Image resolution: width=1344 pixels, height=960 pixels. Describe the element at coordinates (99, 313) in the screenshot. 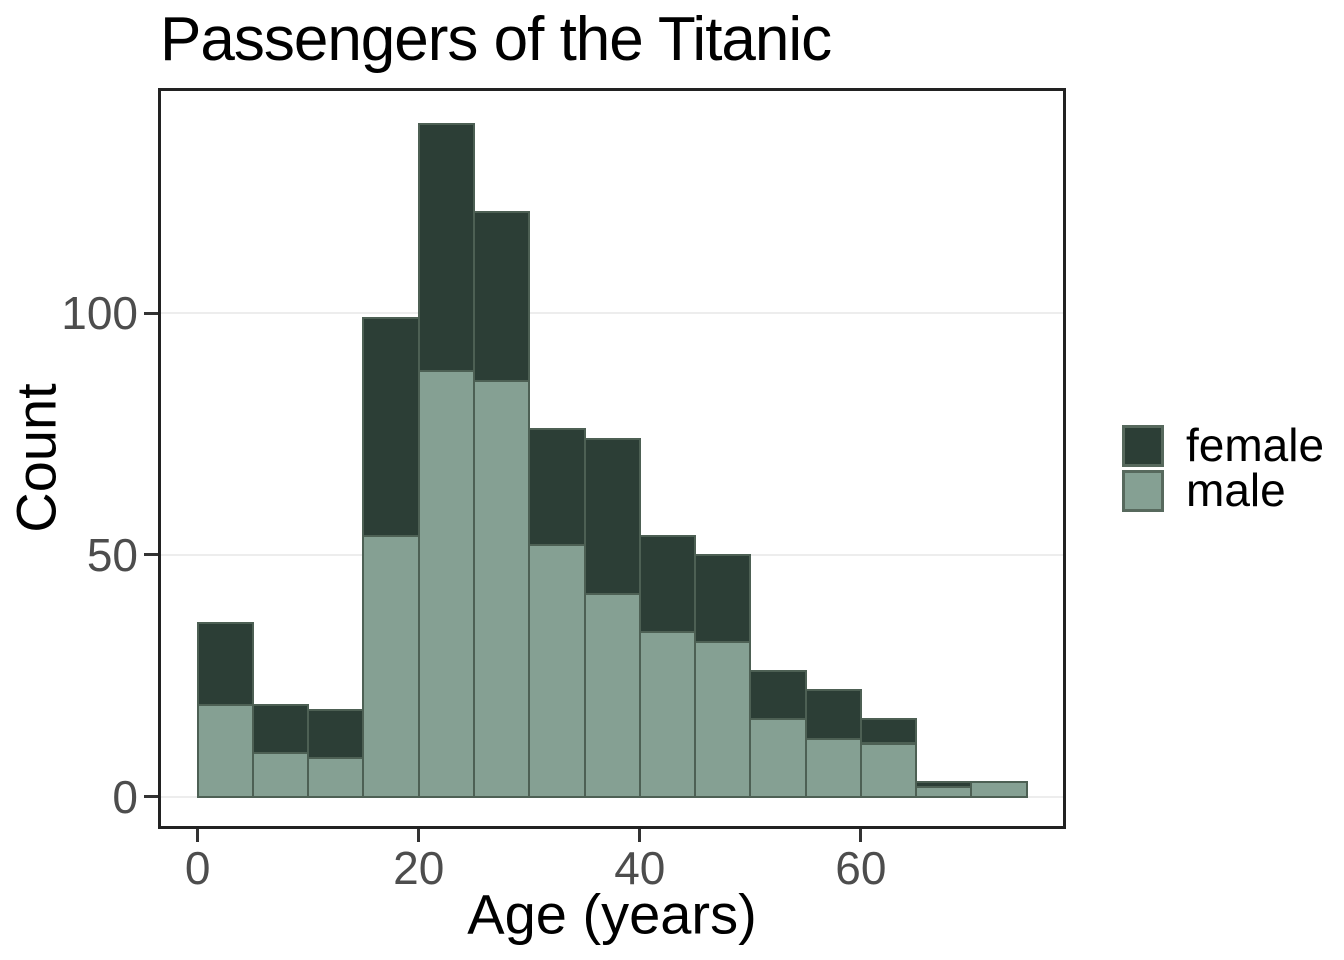

I see `y-tick-label-100: 100` at that location.